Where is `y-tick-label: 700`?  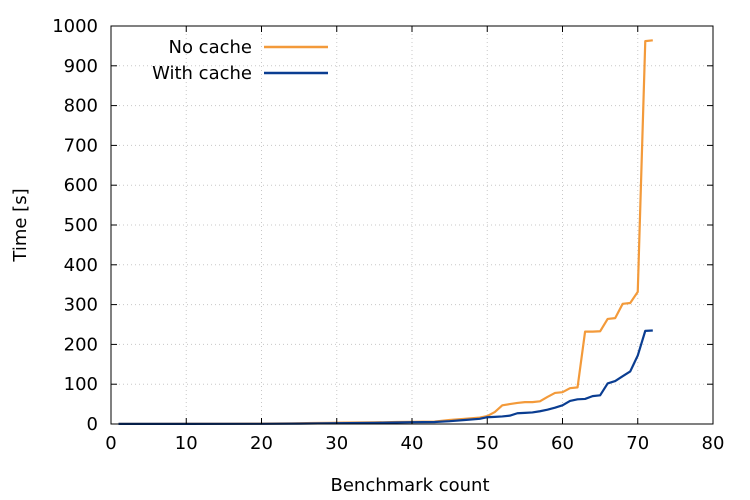
y-tick-label: 700 is located at coordinates (81, 145).